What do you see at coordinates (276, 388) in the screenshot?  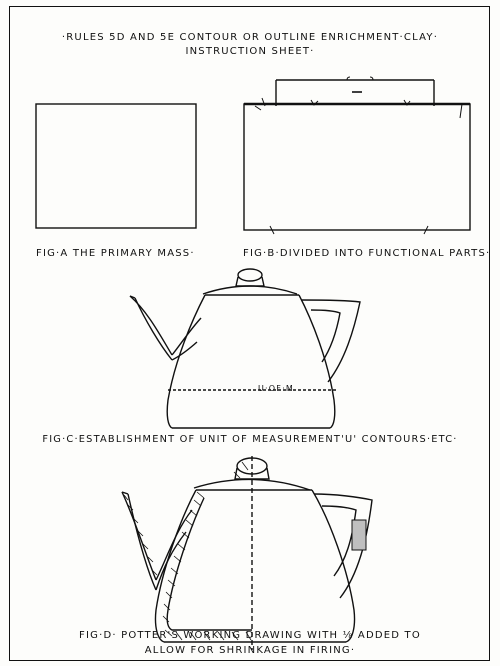 I see `fig-c-unit-label: U·OF·M` at bounding box center [276, 388].